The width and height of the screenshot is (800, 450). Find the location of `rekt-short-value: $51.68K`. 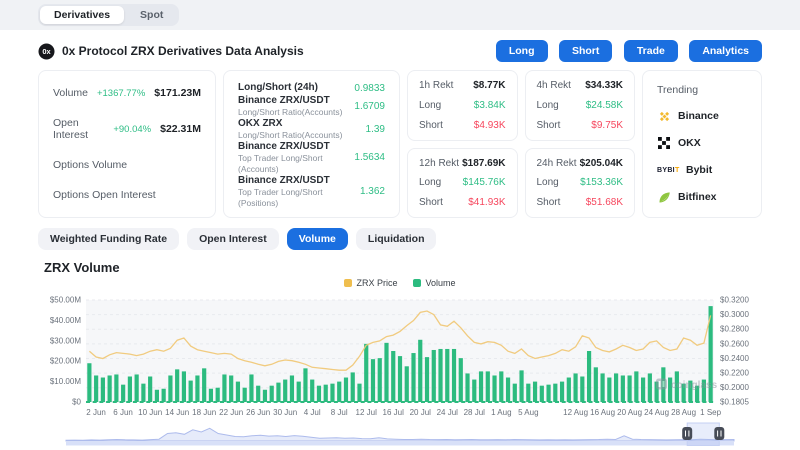

rekt-short-value: $51.68K is located at coordinates (604, 202).